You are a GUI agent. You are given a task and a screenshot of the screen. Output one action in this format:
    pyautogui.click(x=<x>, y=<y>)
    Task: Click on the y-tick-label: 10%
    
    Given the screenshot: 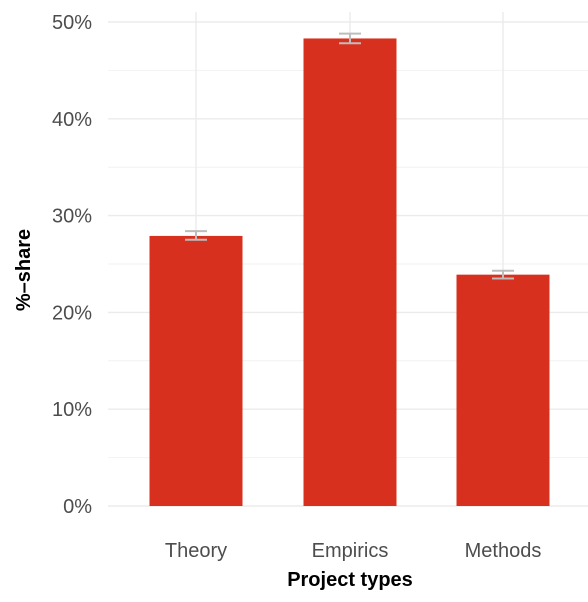 What is the action you would take?
    pyautogui.click(x=72, y=410)
    